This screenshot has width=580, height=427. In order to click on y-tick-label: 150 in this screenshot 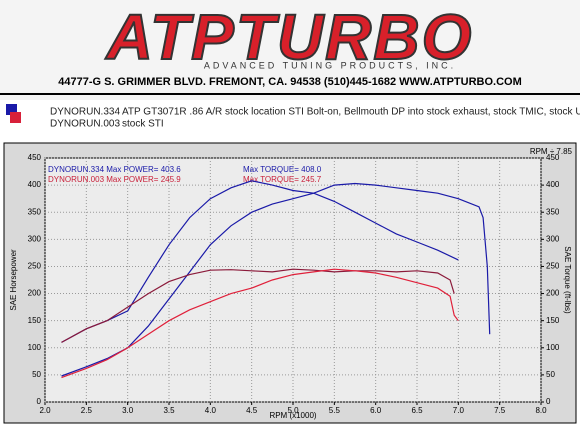, I will do `click(35, 320)`.